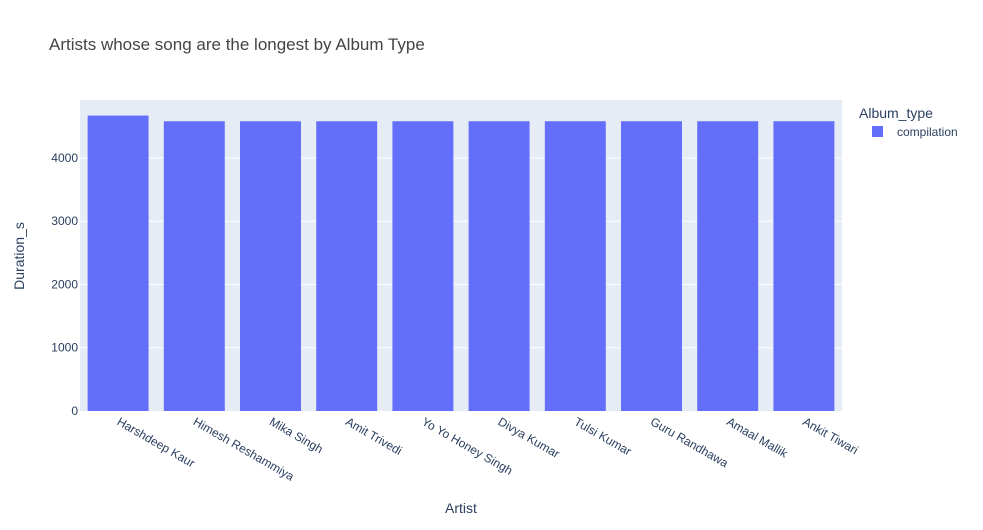 The image size is (983, 530). Describe the element at coordinates (529, 437) in the screenshot. I see `x-tick-label: Divya Kumar` at that location.